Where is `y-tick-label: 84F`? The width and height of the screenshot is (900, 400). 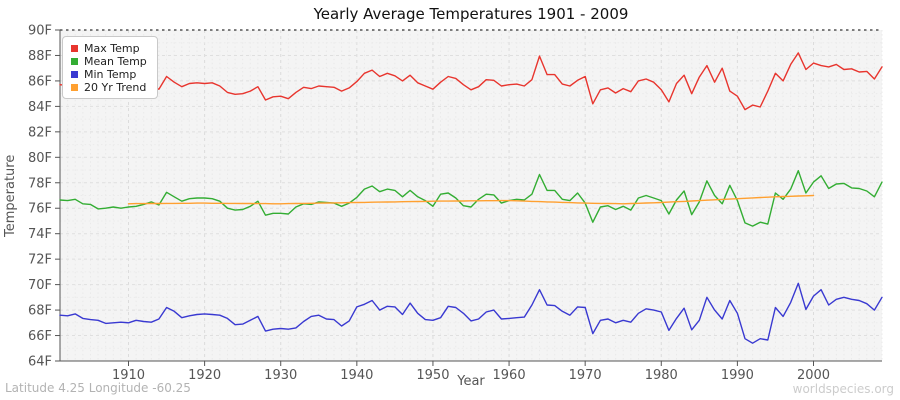
y-tick-label: 84F is located at coordinates (40, 107).